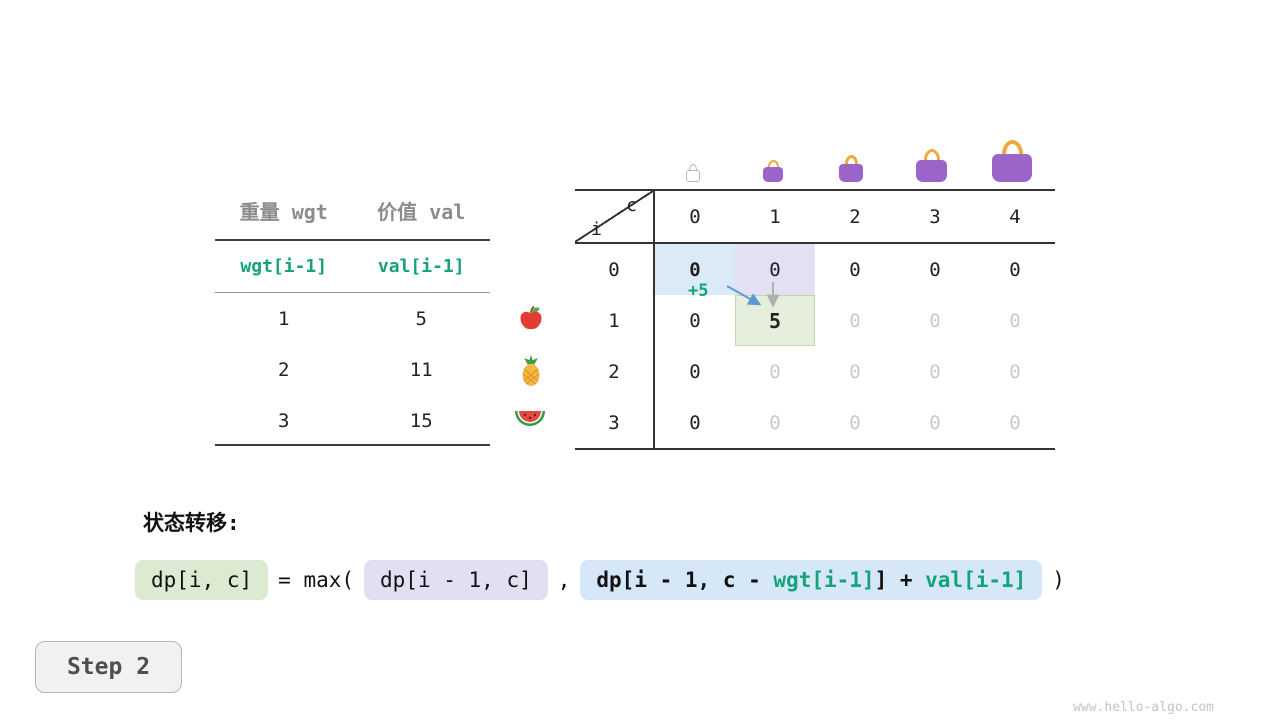 Image resolution: width=1280 pixels, height=720 pixels. What do you see at coordinates (775, 422) in the screenshot?
I see `dp-cell-3-1: 0` at bounding box center [775, 422].